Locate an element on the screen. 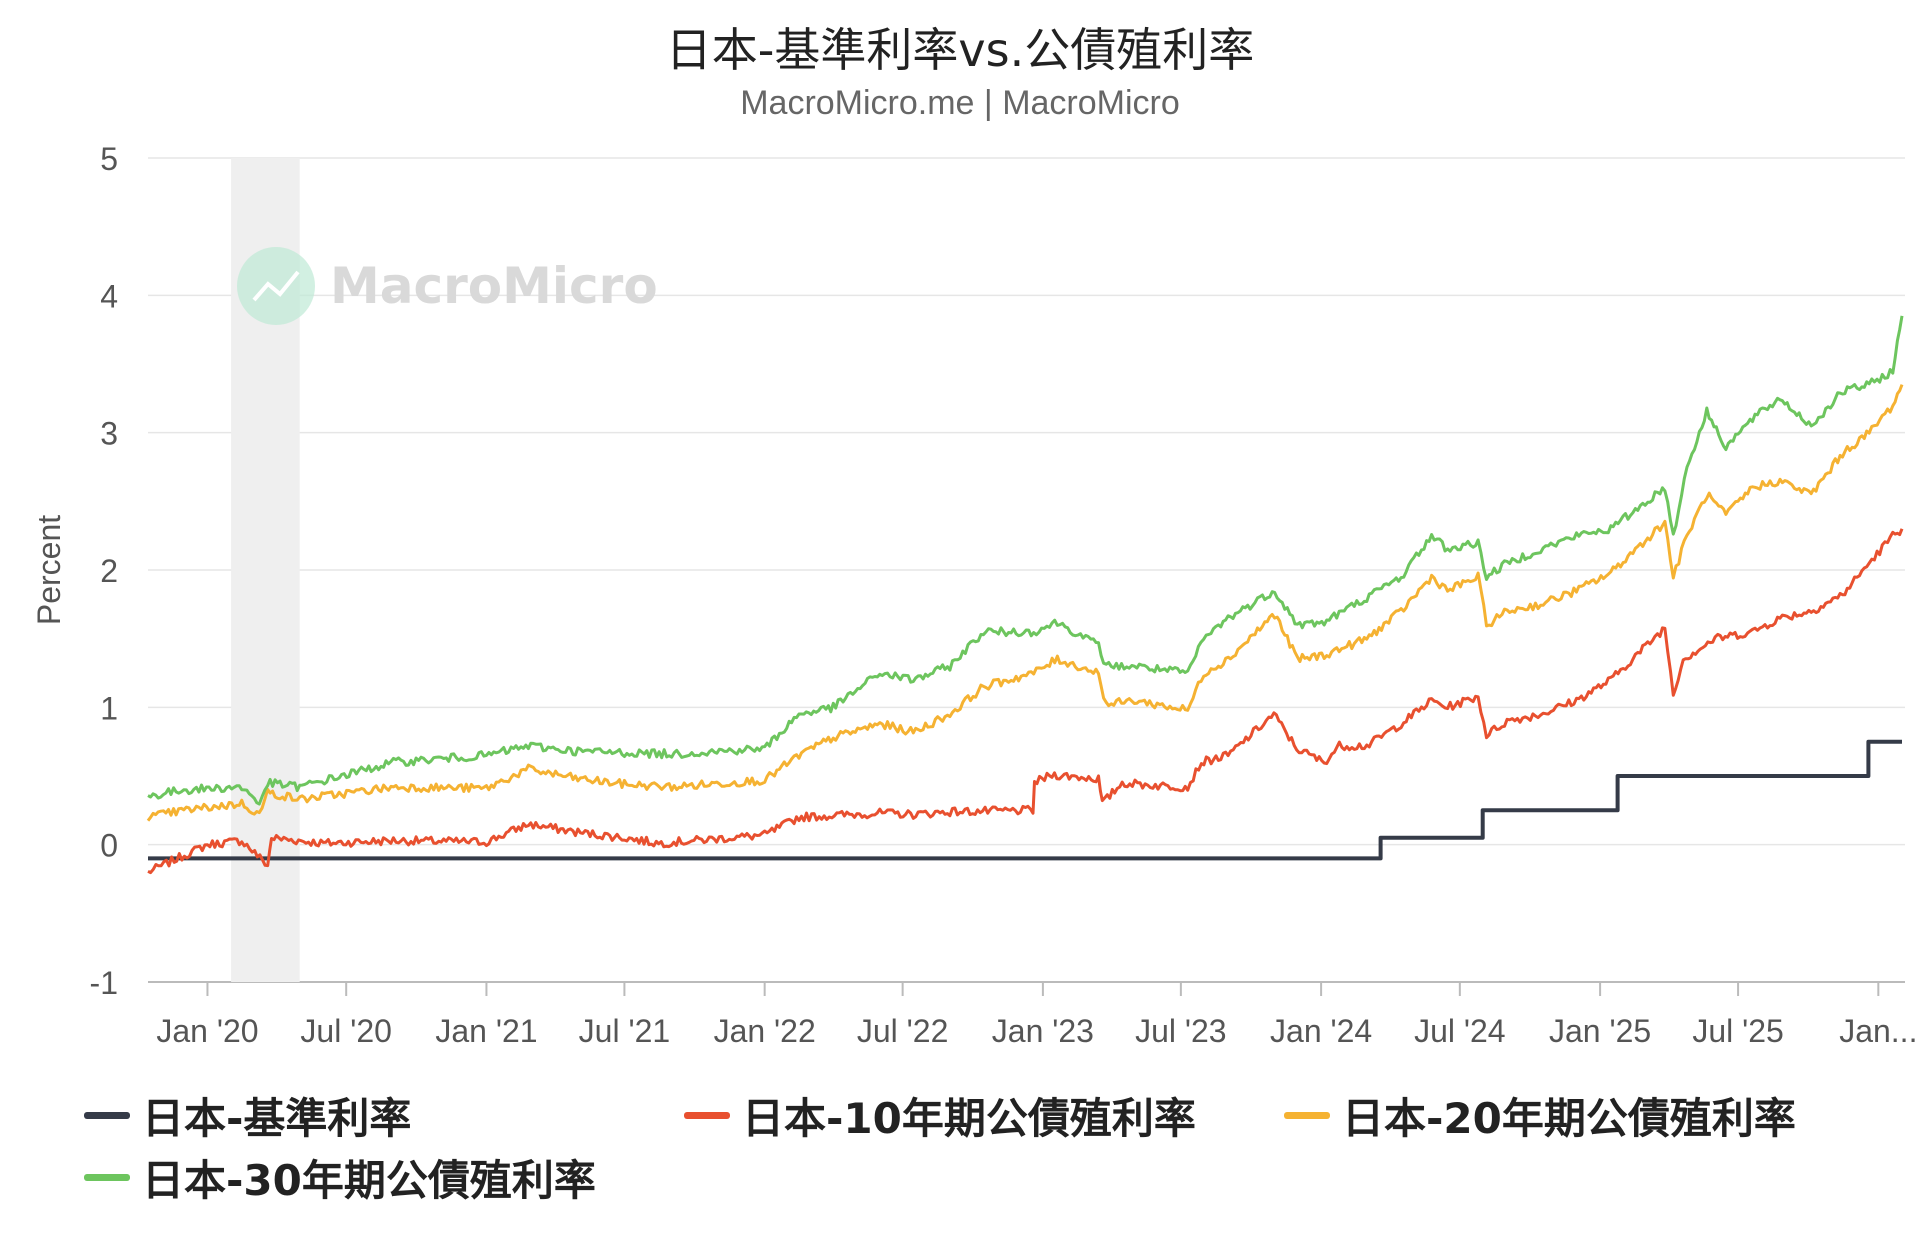 The image size is (1920, 1250). x-tick-label: Jan '22 is located at coordinates (765, 1031).